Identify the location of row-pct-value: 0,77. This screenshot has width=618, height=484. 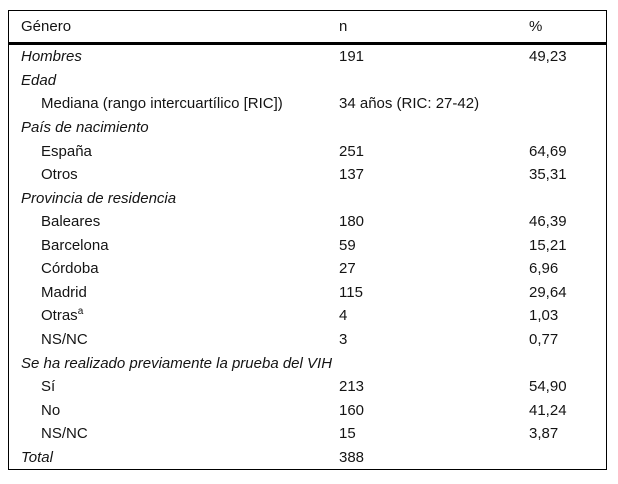
(544, 340).